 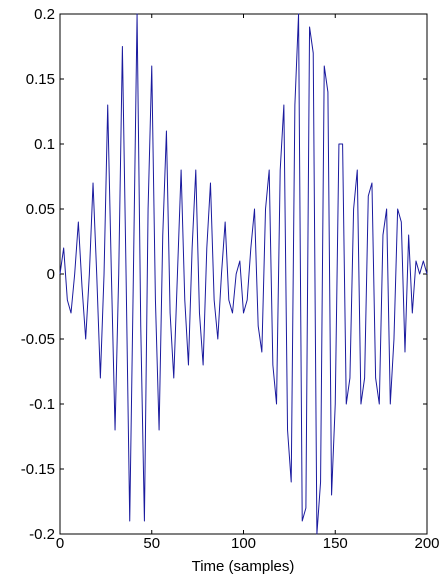 What do you see at coordinates (335, 543) in the screenshot?
I see `x-tick-label: 150` at bounding box center [335, 543].